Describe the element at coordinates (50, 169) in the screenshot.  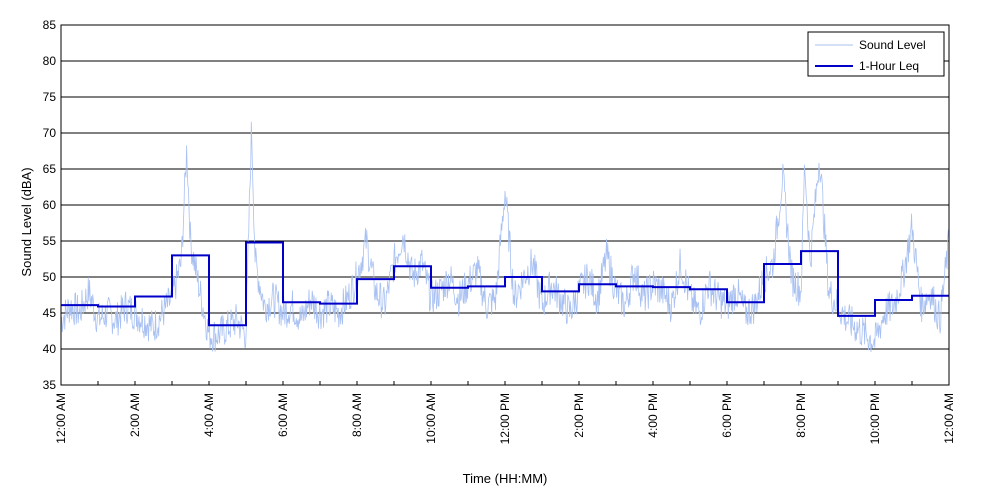
I see `y-tick-label: 65` at that location.